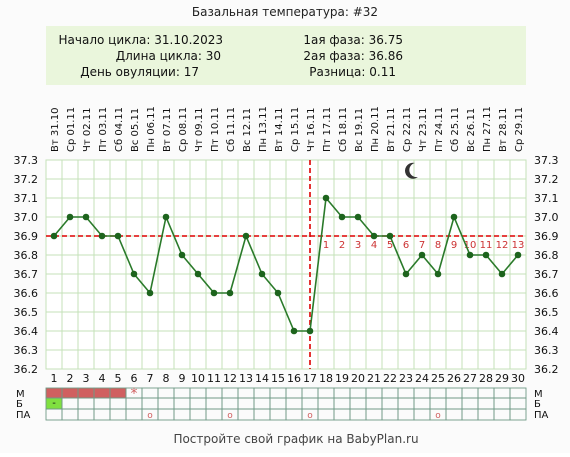  Describe the element at coordinates (139, 72) in the screenshot. I see `ovulation-day-text: День овуляции: 17` at that location.